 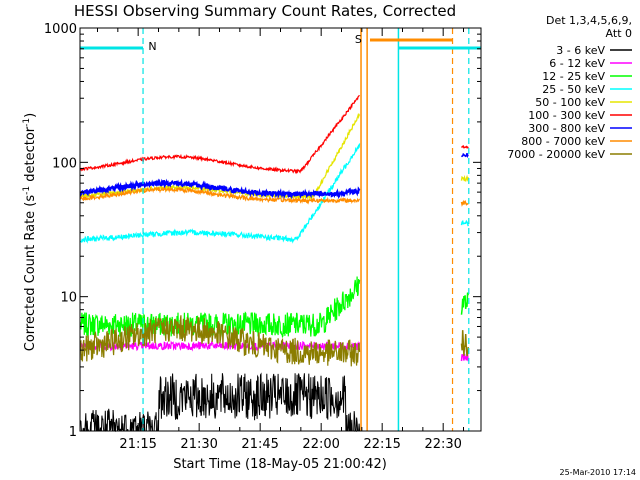 I want to click on y-tick-label: 1, so click(x=73, y=432).